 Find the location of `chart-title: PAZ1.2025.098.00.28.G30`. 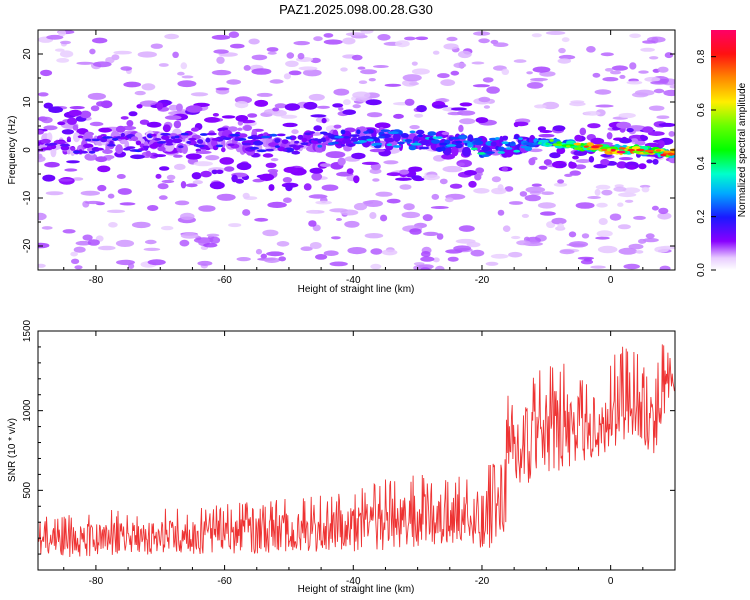

chart-title: PAZ1.2025.098.00.28.G30 is located at coordinates (356, 9).